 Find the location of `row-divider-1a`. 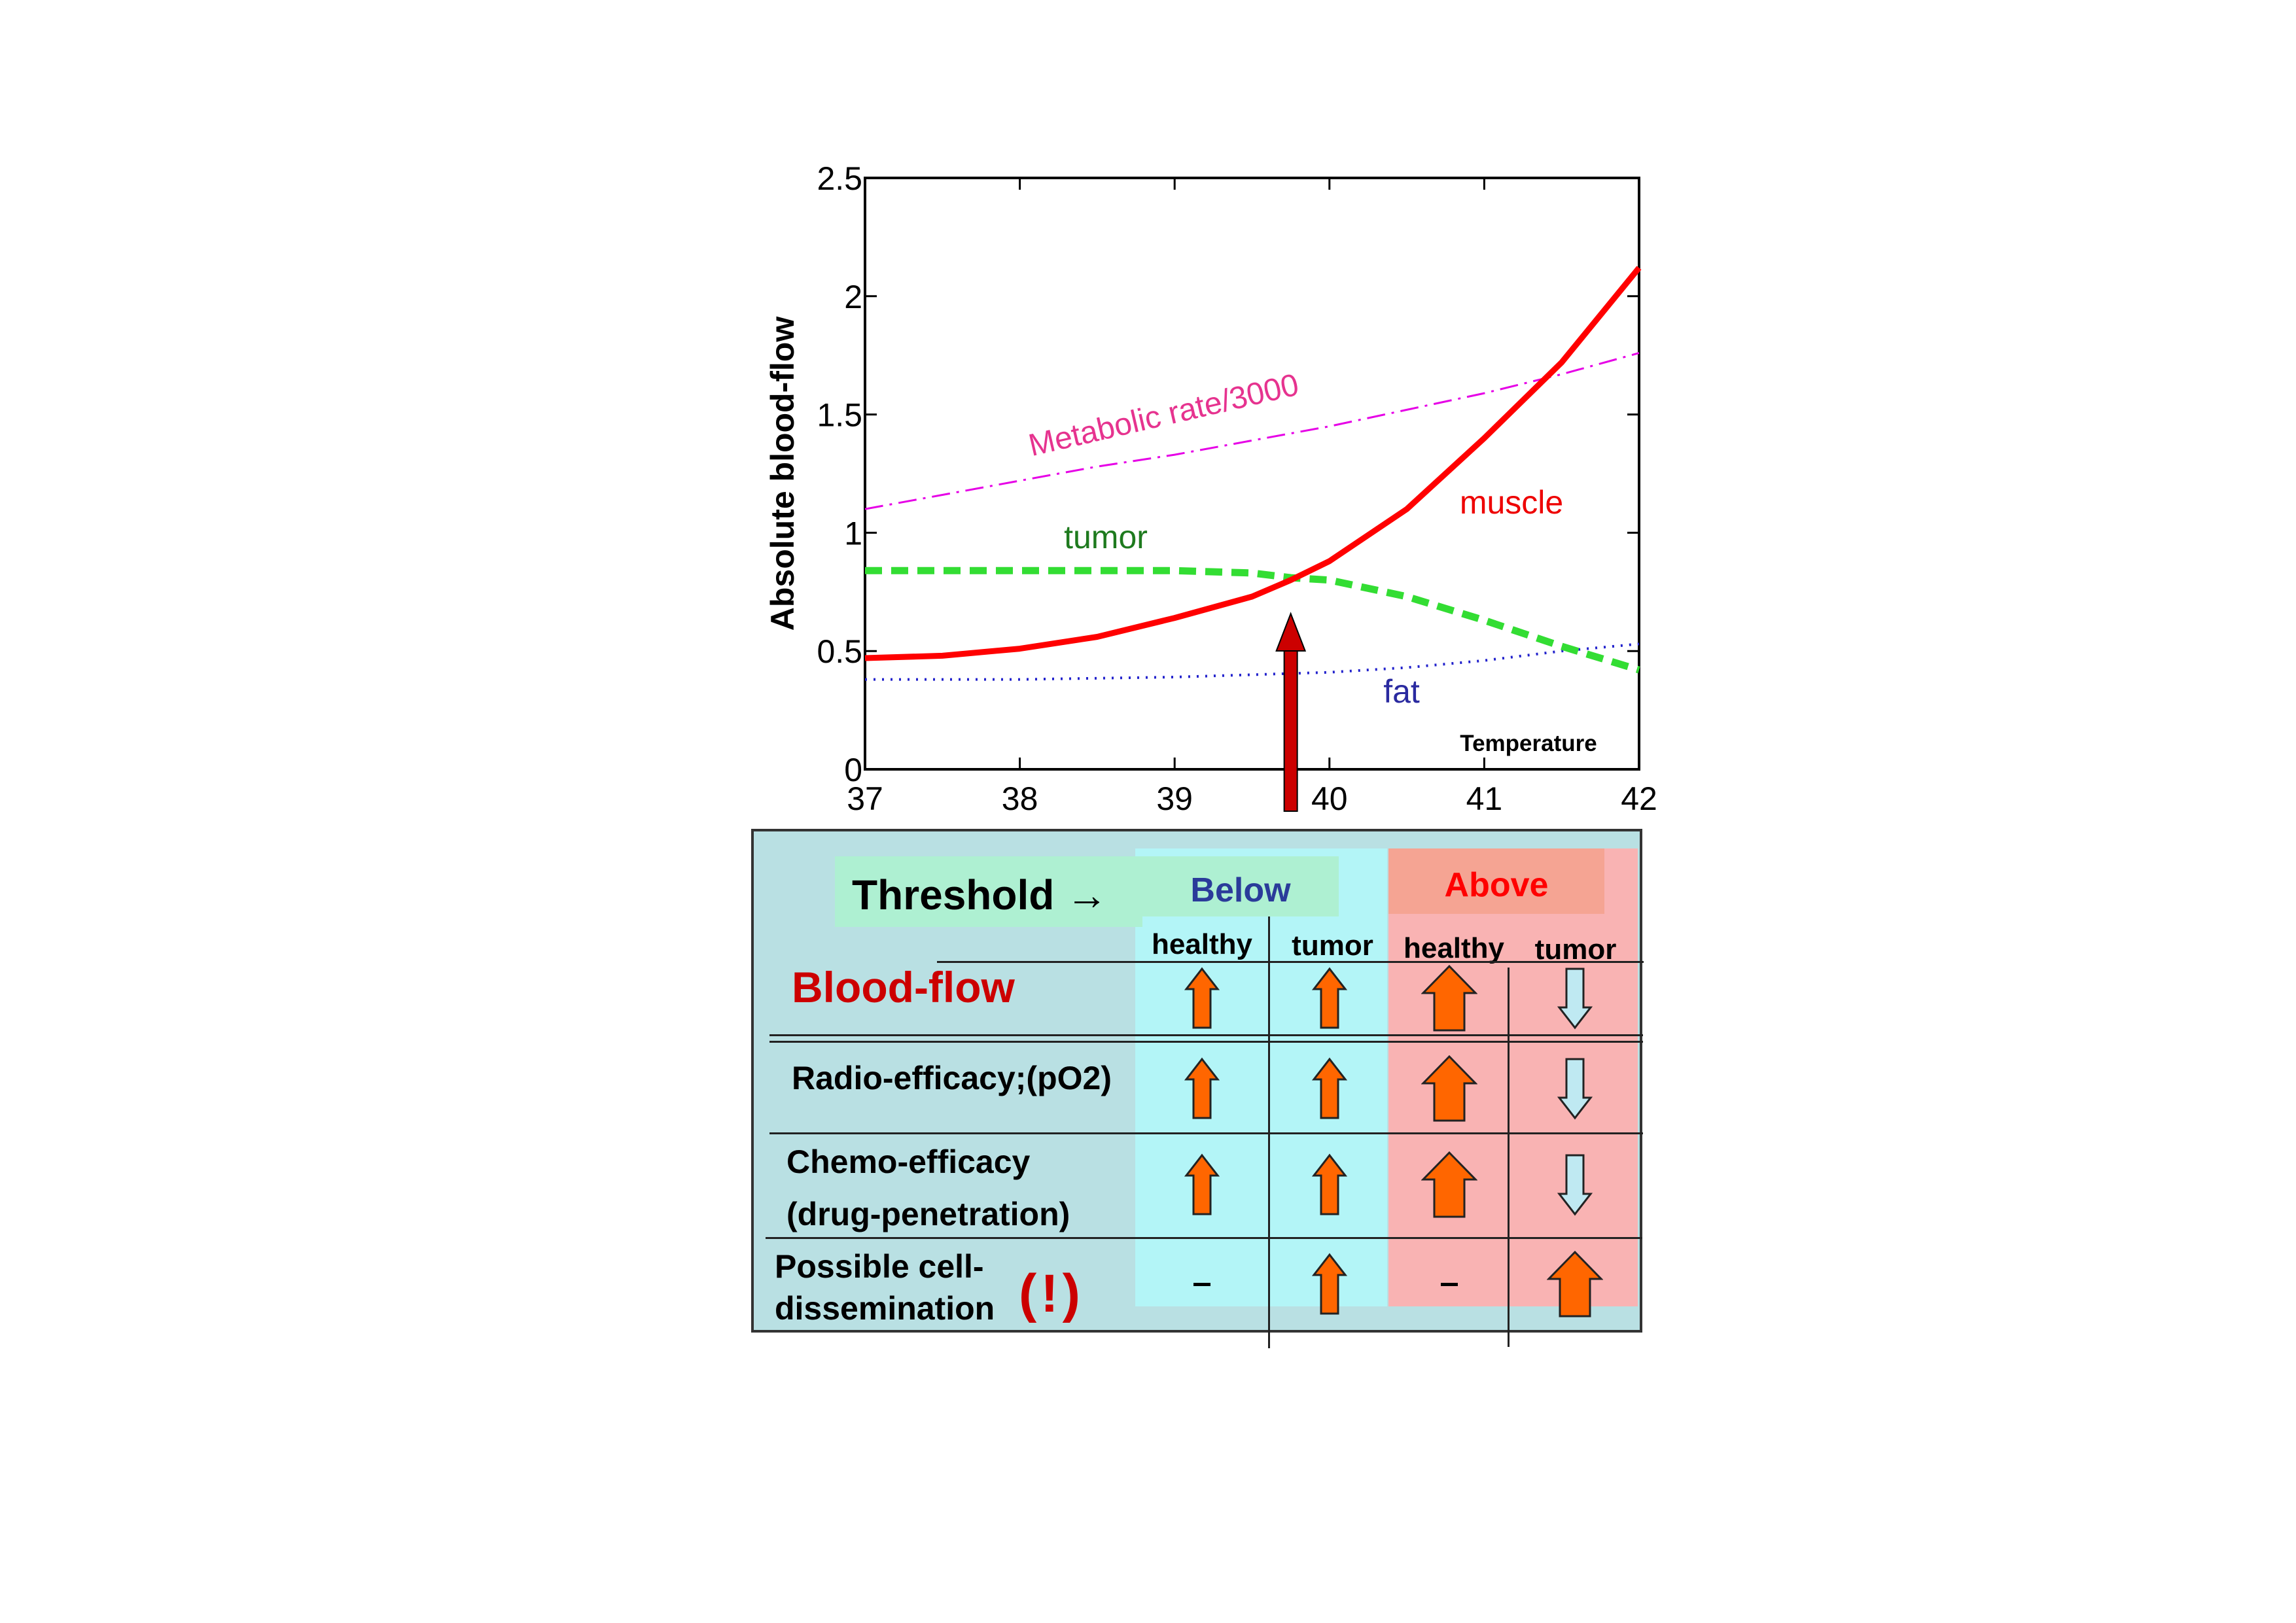

row-divider-1a is located at coordinates (1206, 1035).